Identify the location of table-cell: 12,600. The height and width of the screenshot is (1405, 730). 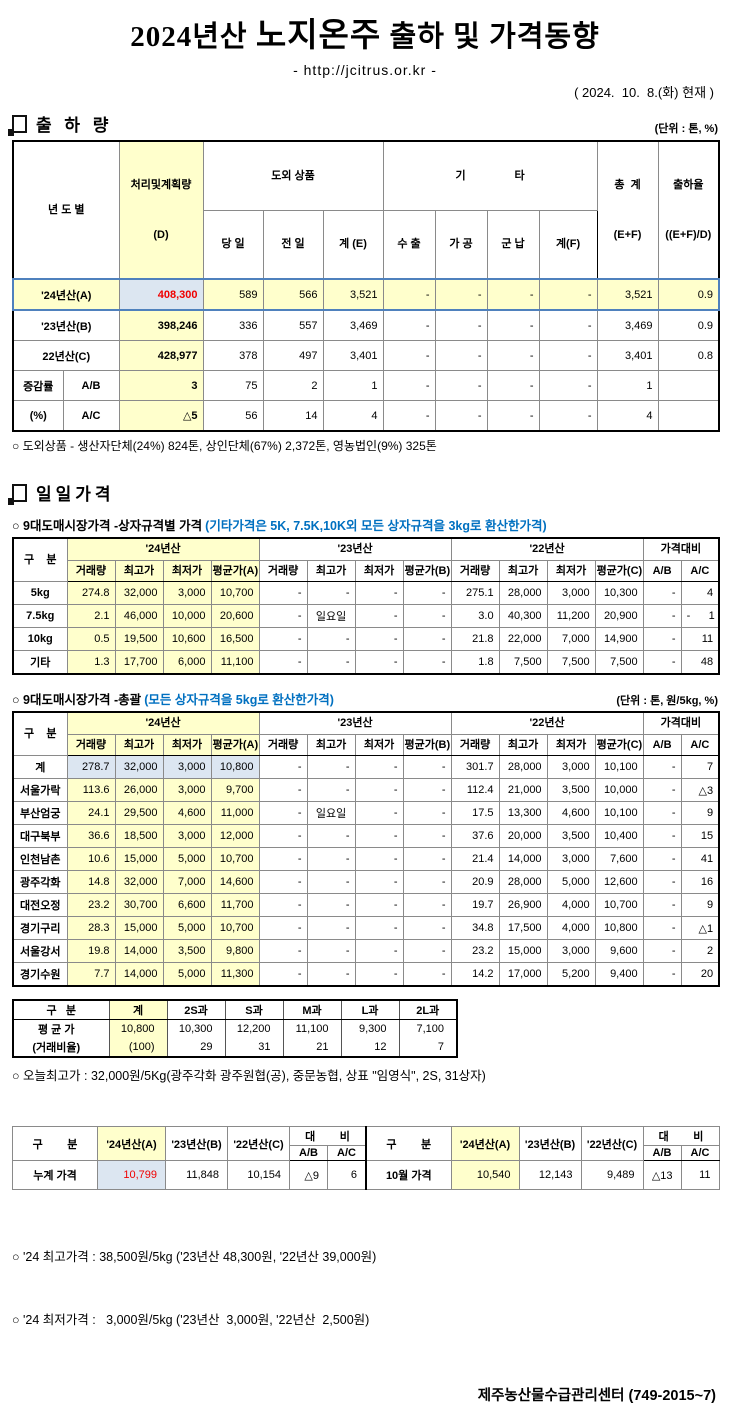
(619, 882).